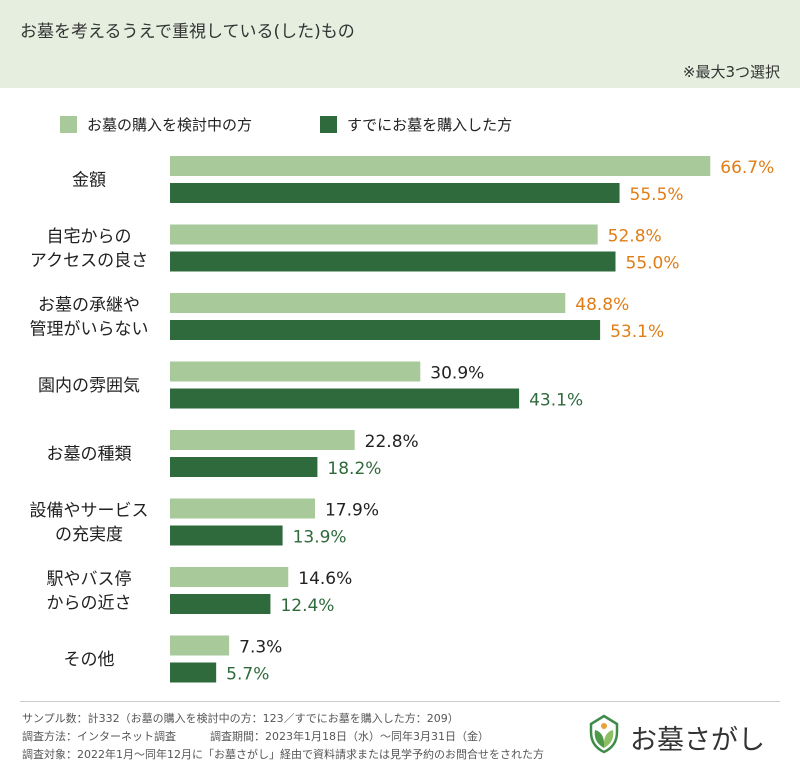  Describe the element at coordinates (89, 261) in the screenshot. I see `category-label-1-line2: アクセスの良さ` at that location.